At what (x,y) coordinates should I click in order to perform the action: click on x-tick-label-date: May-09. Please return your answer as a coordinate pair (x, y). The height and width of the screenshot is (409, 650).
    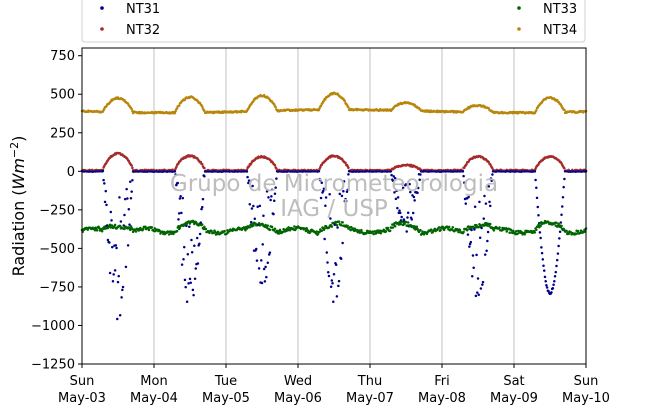
    Looking at the image, I should click on (514, 398).